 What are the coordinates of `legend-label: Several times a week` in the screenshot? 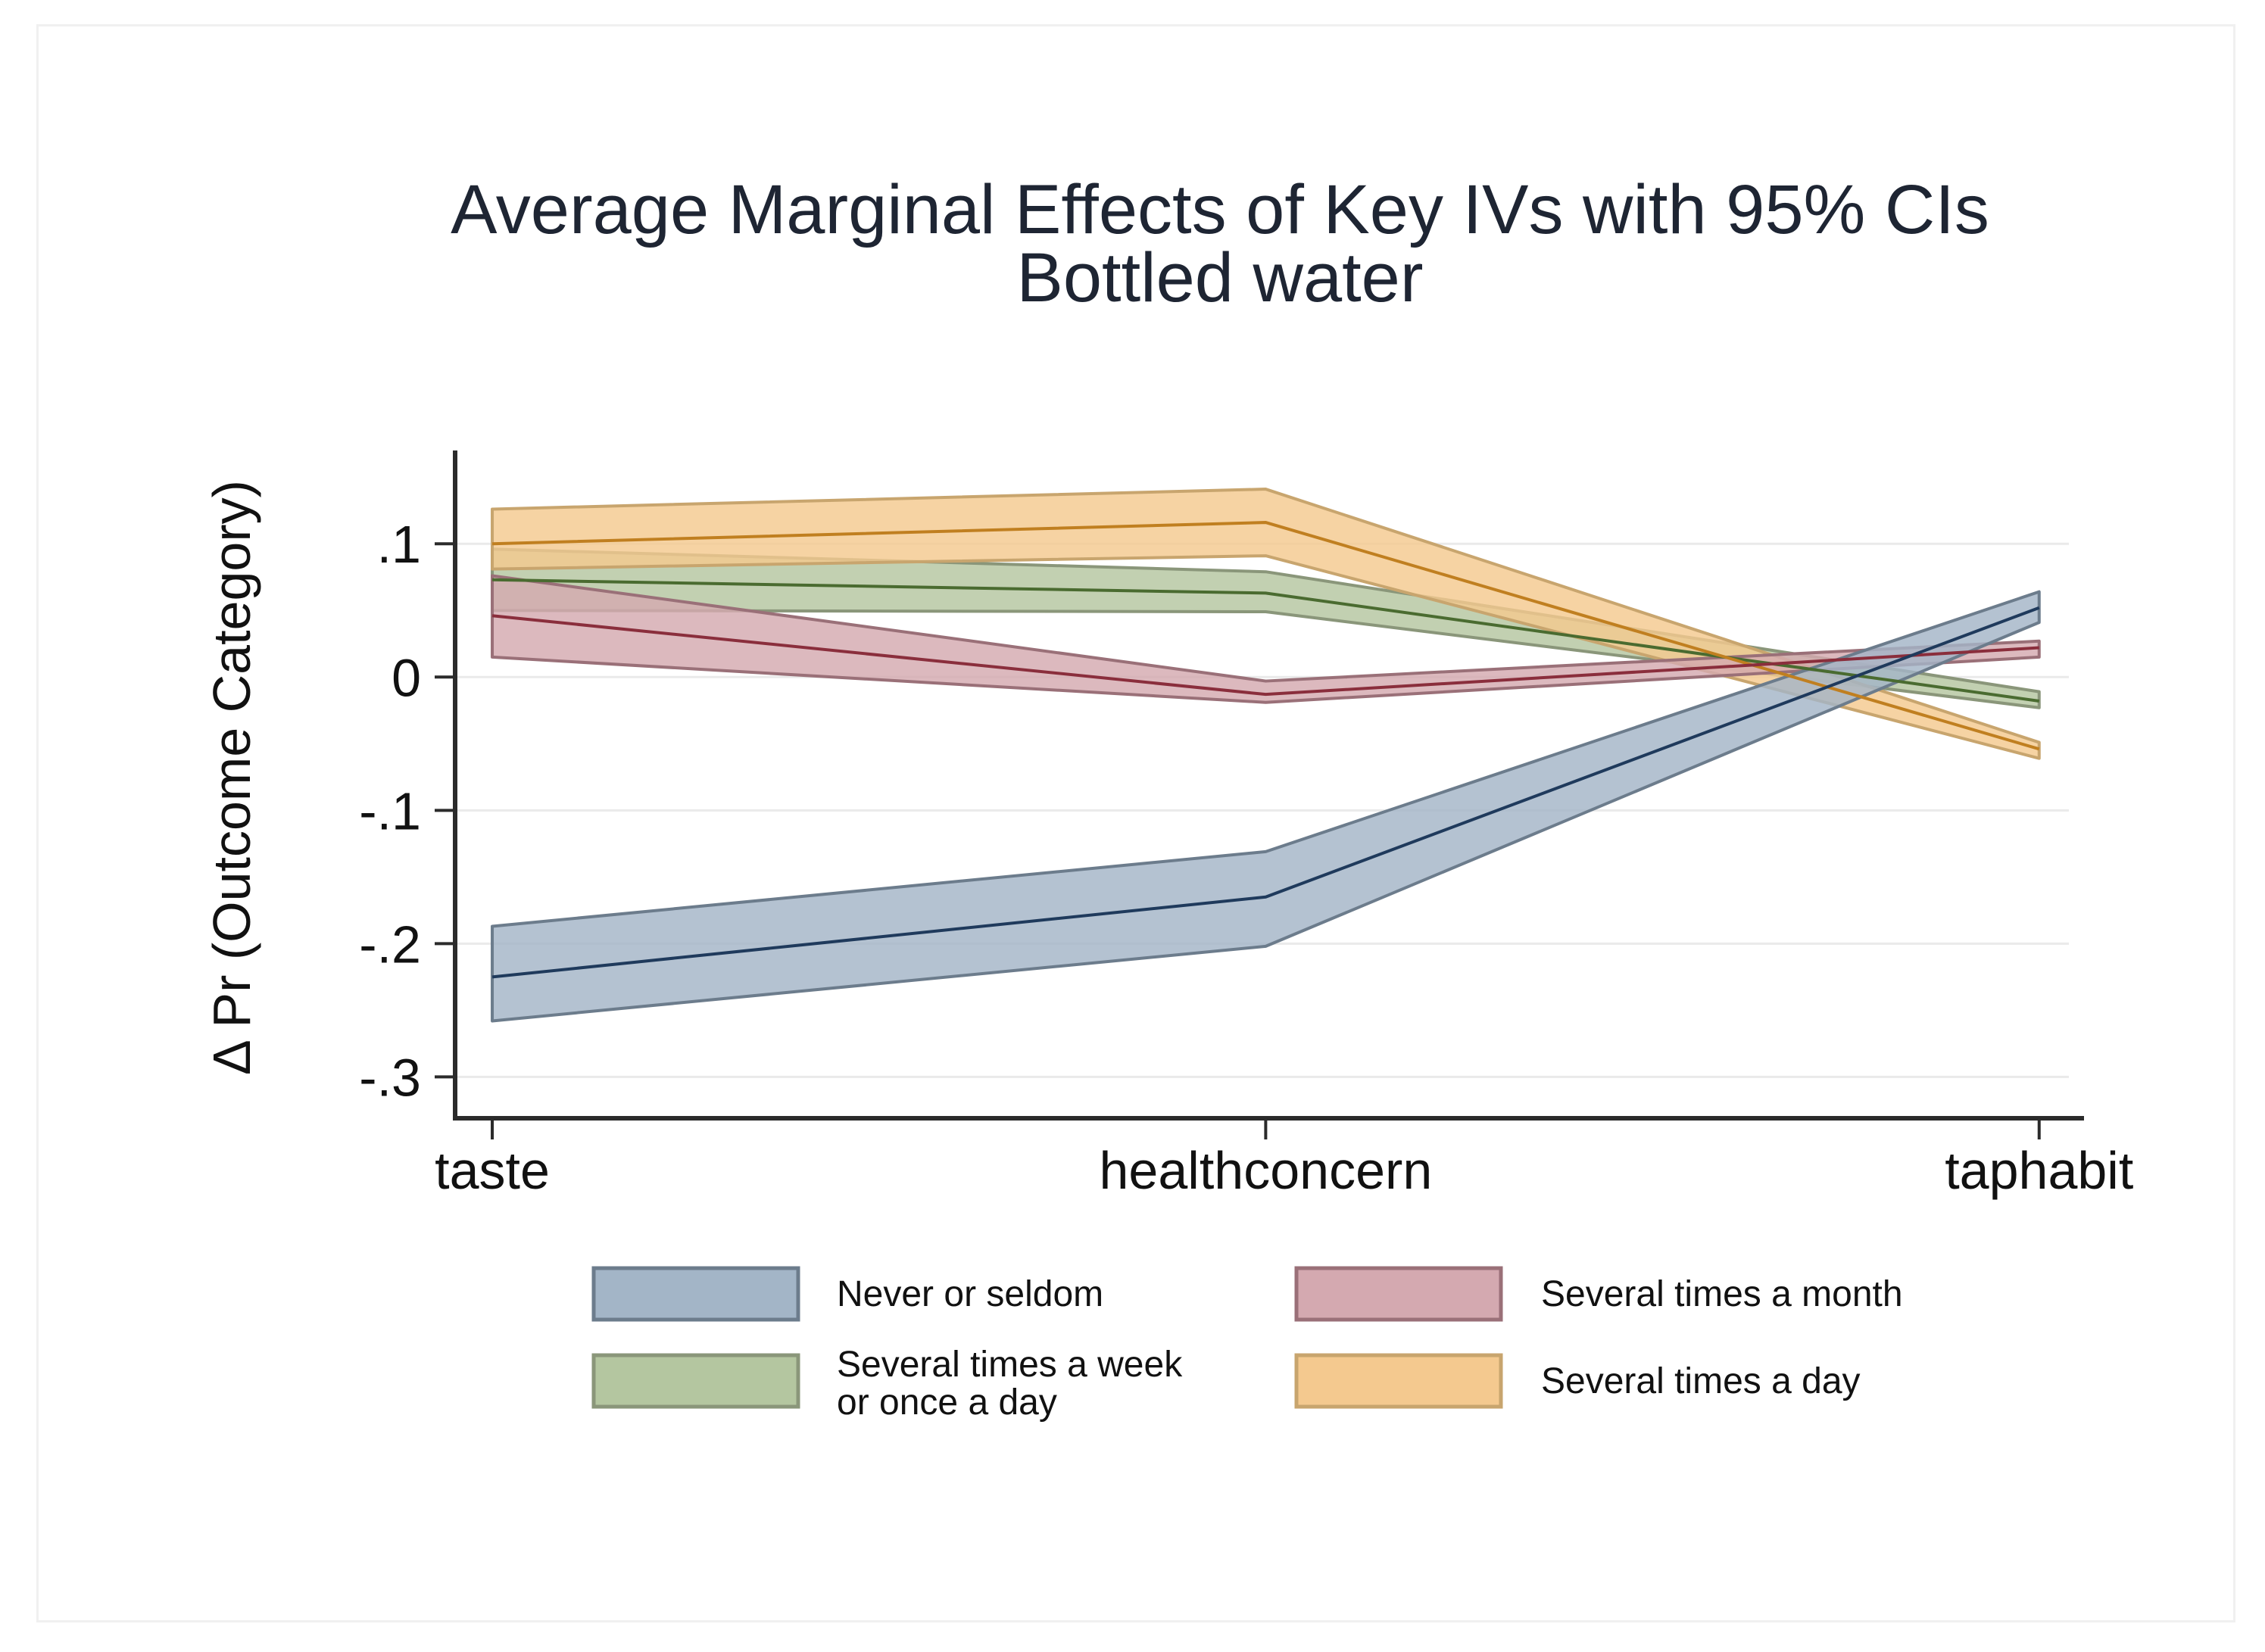 It's located at (1010, 1365).